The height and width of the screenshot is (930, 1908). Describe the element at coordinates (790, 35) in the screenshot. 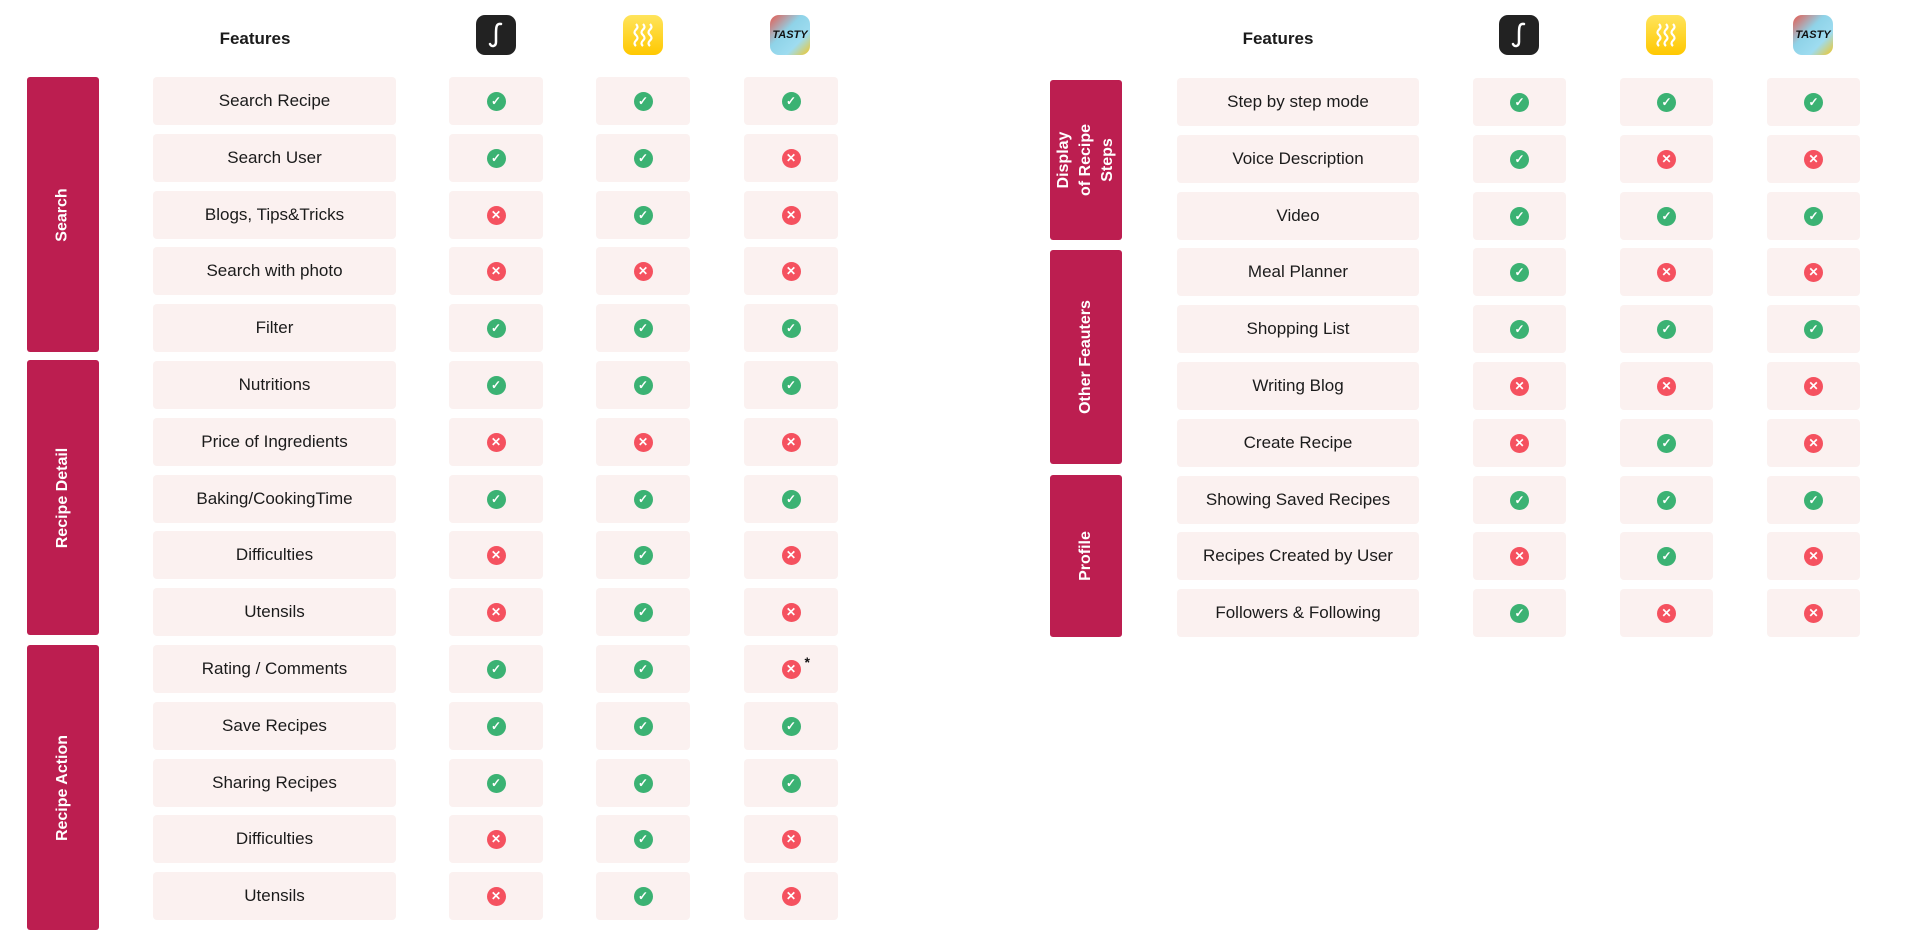

I see `tasty-logo-text: TASTY` at that location.